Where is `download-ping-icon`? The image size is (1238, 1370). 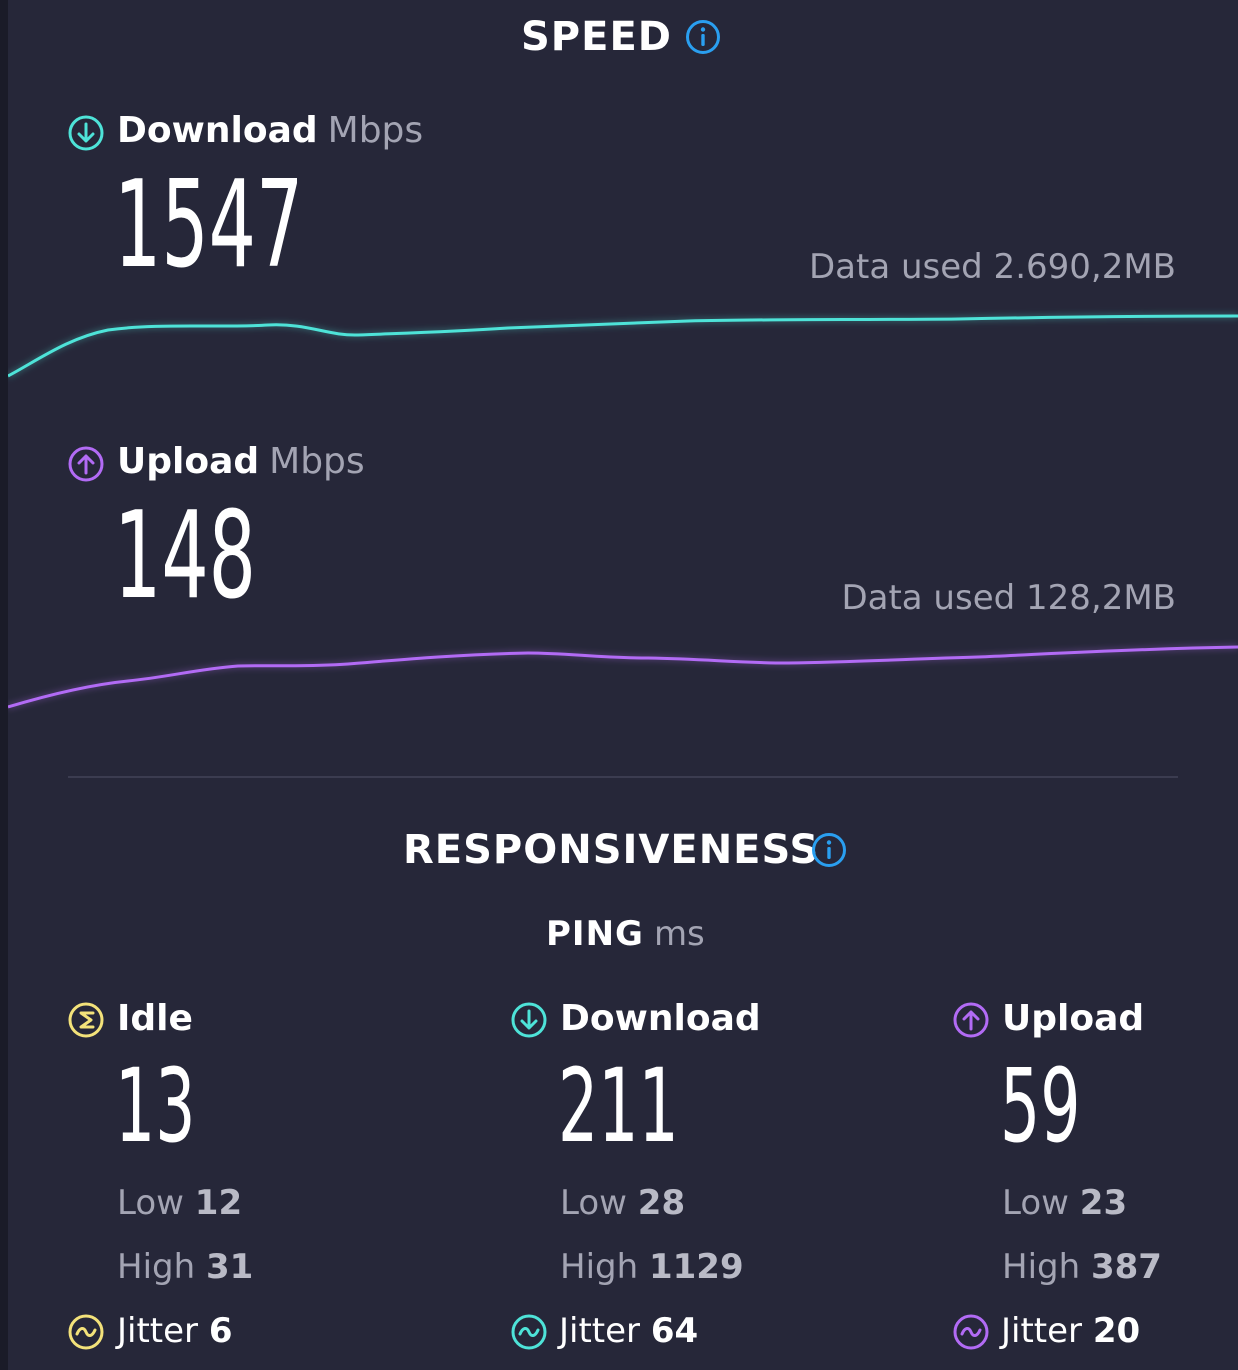 download-ping-icon is located at coordinates (529, 1020).